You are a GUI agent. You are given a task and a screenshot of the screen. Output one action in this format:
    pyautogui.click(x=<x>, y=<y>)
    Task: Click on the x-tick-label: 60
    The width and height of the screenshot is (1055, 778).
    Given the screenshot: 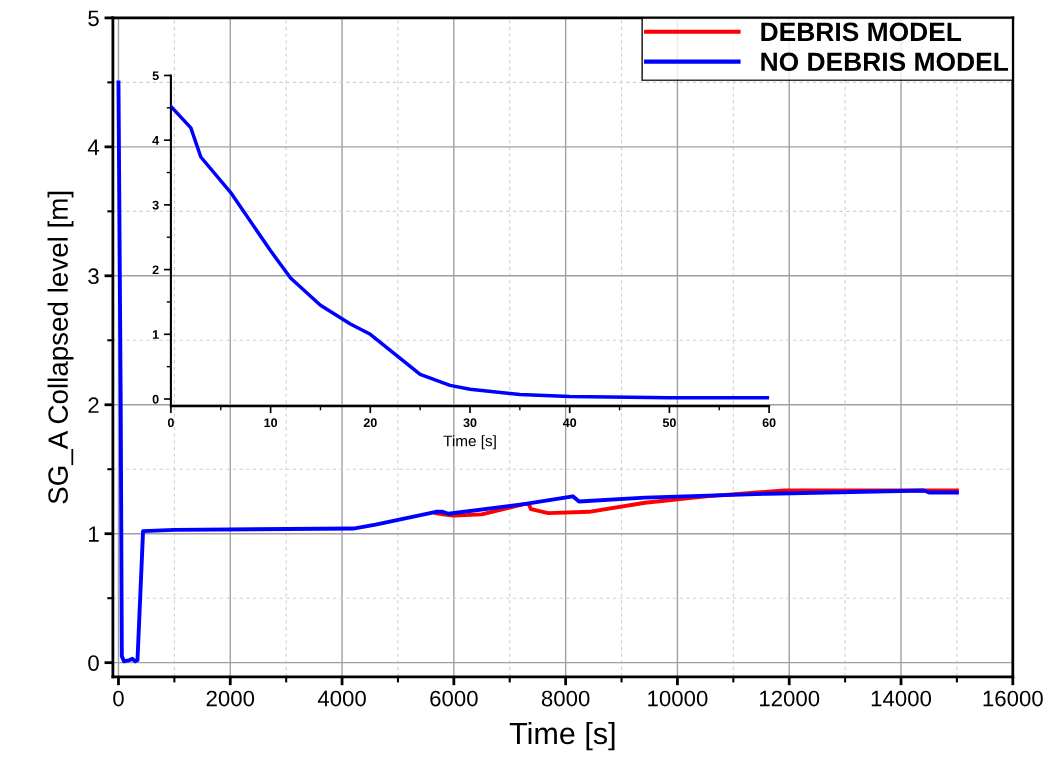 What is the action you would take?
    pyautogui.click(x=769, y=423)
    